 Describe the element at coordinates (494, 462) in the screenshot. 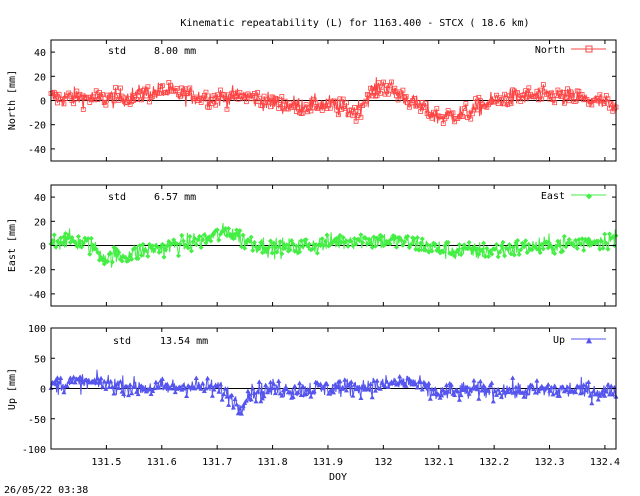

I see `x-tick-label: 132.2` at that location.